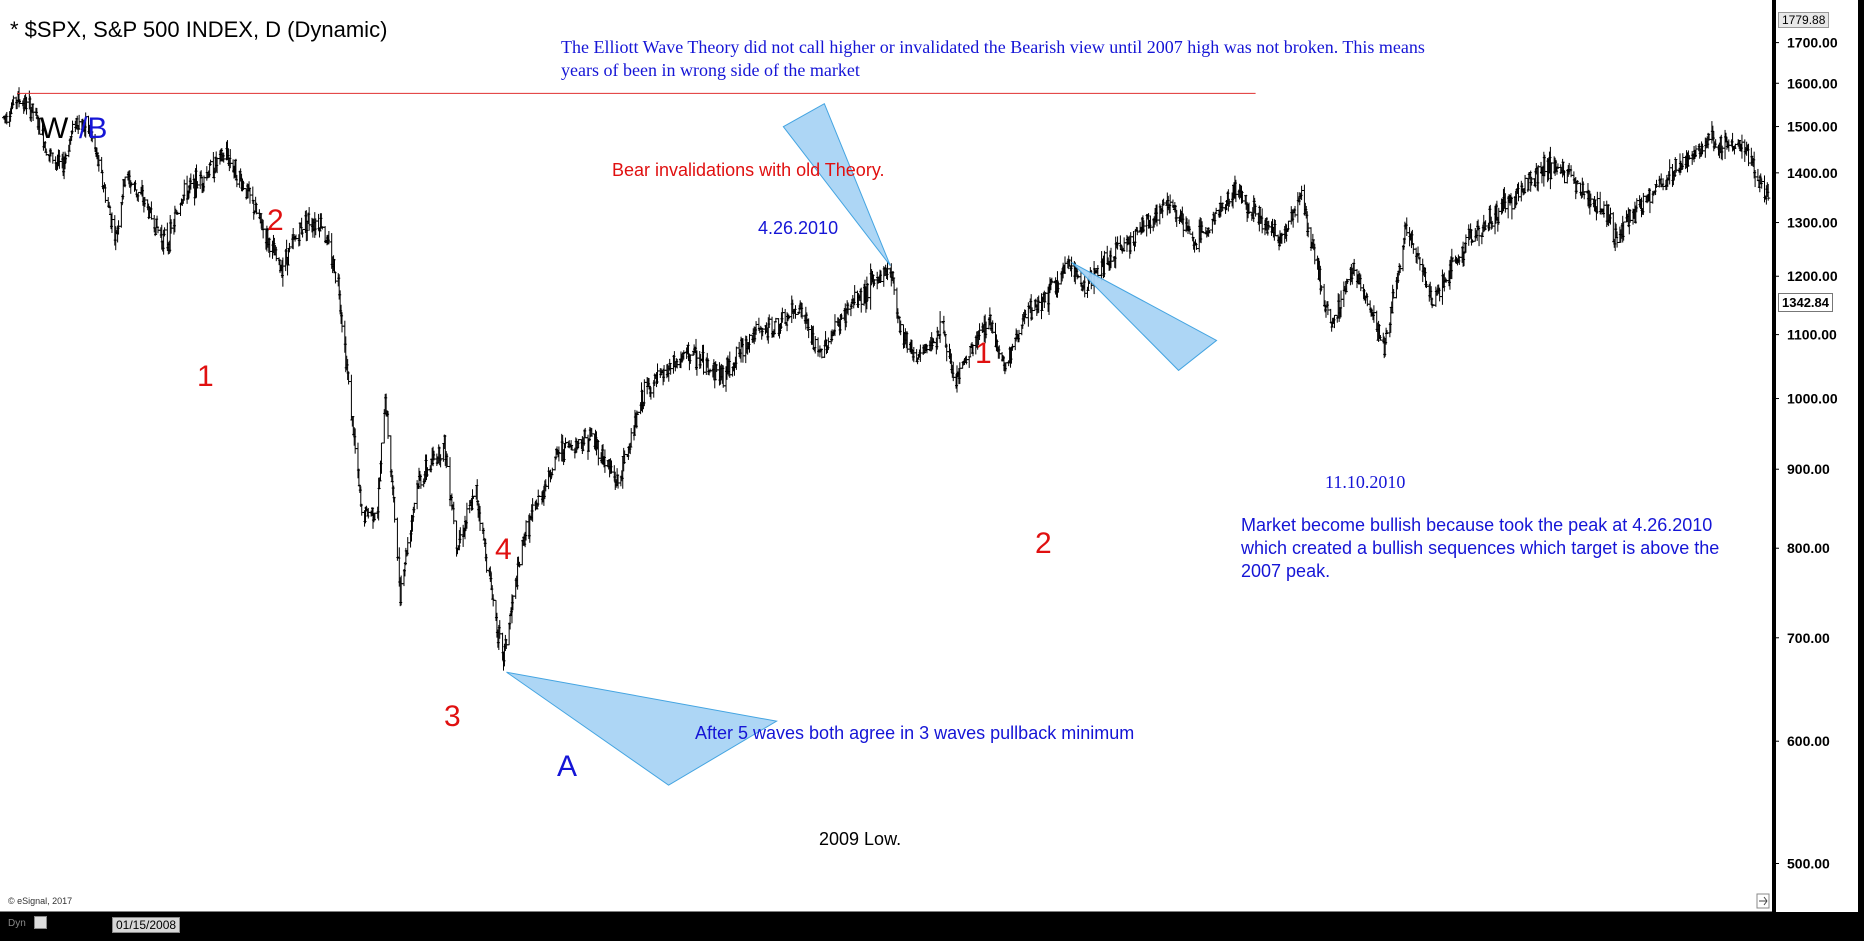 Image resolution: width=1864 pixels, height=941 pixels. Describe the element at coordinates (1808, 548) in the screenshot. I see `y-tick-label: 800.00` at that location.